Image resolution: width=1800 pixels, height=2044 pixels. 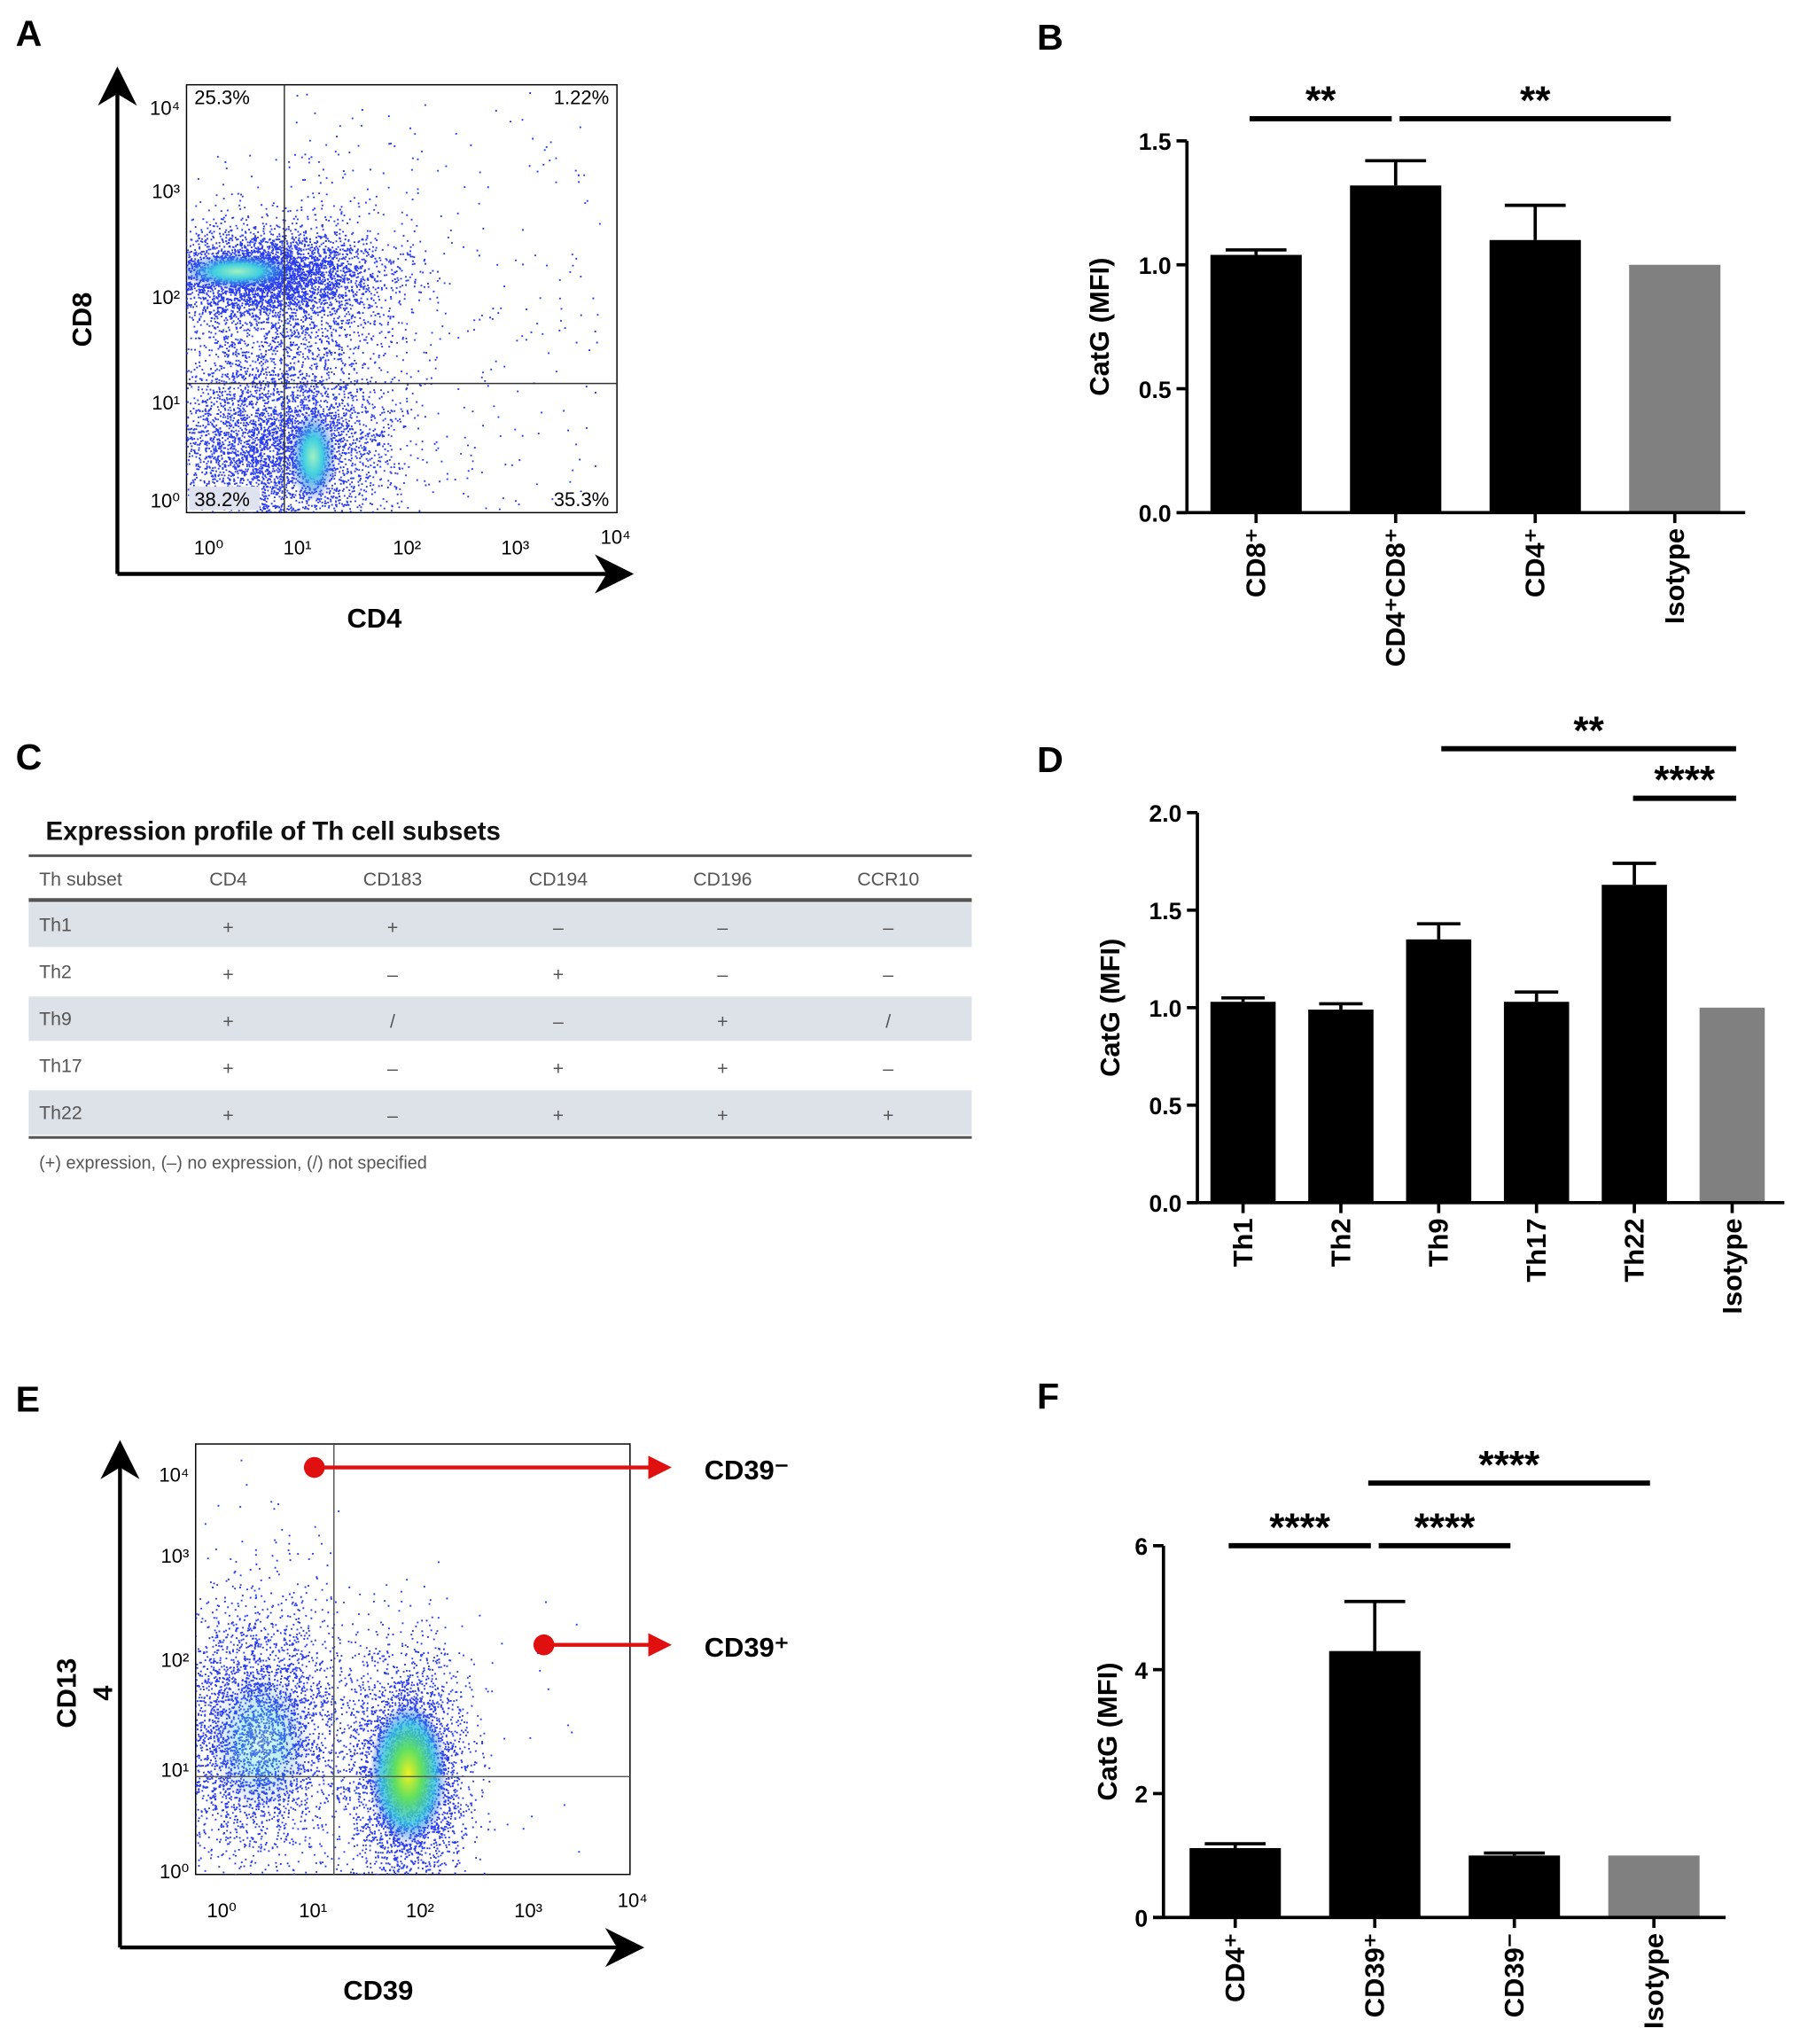 I want to click on y-tick-label: 0.5, so click(x=1155, y=390).